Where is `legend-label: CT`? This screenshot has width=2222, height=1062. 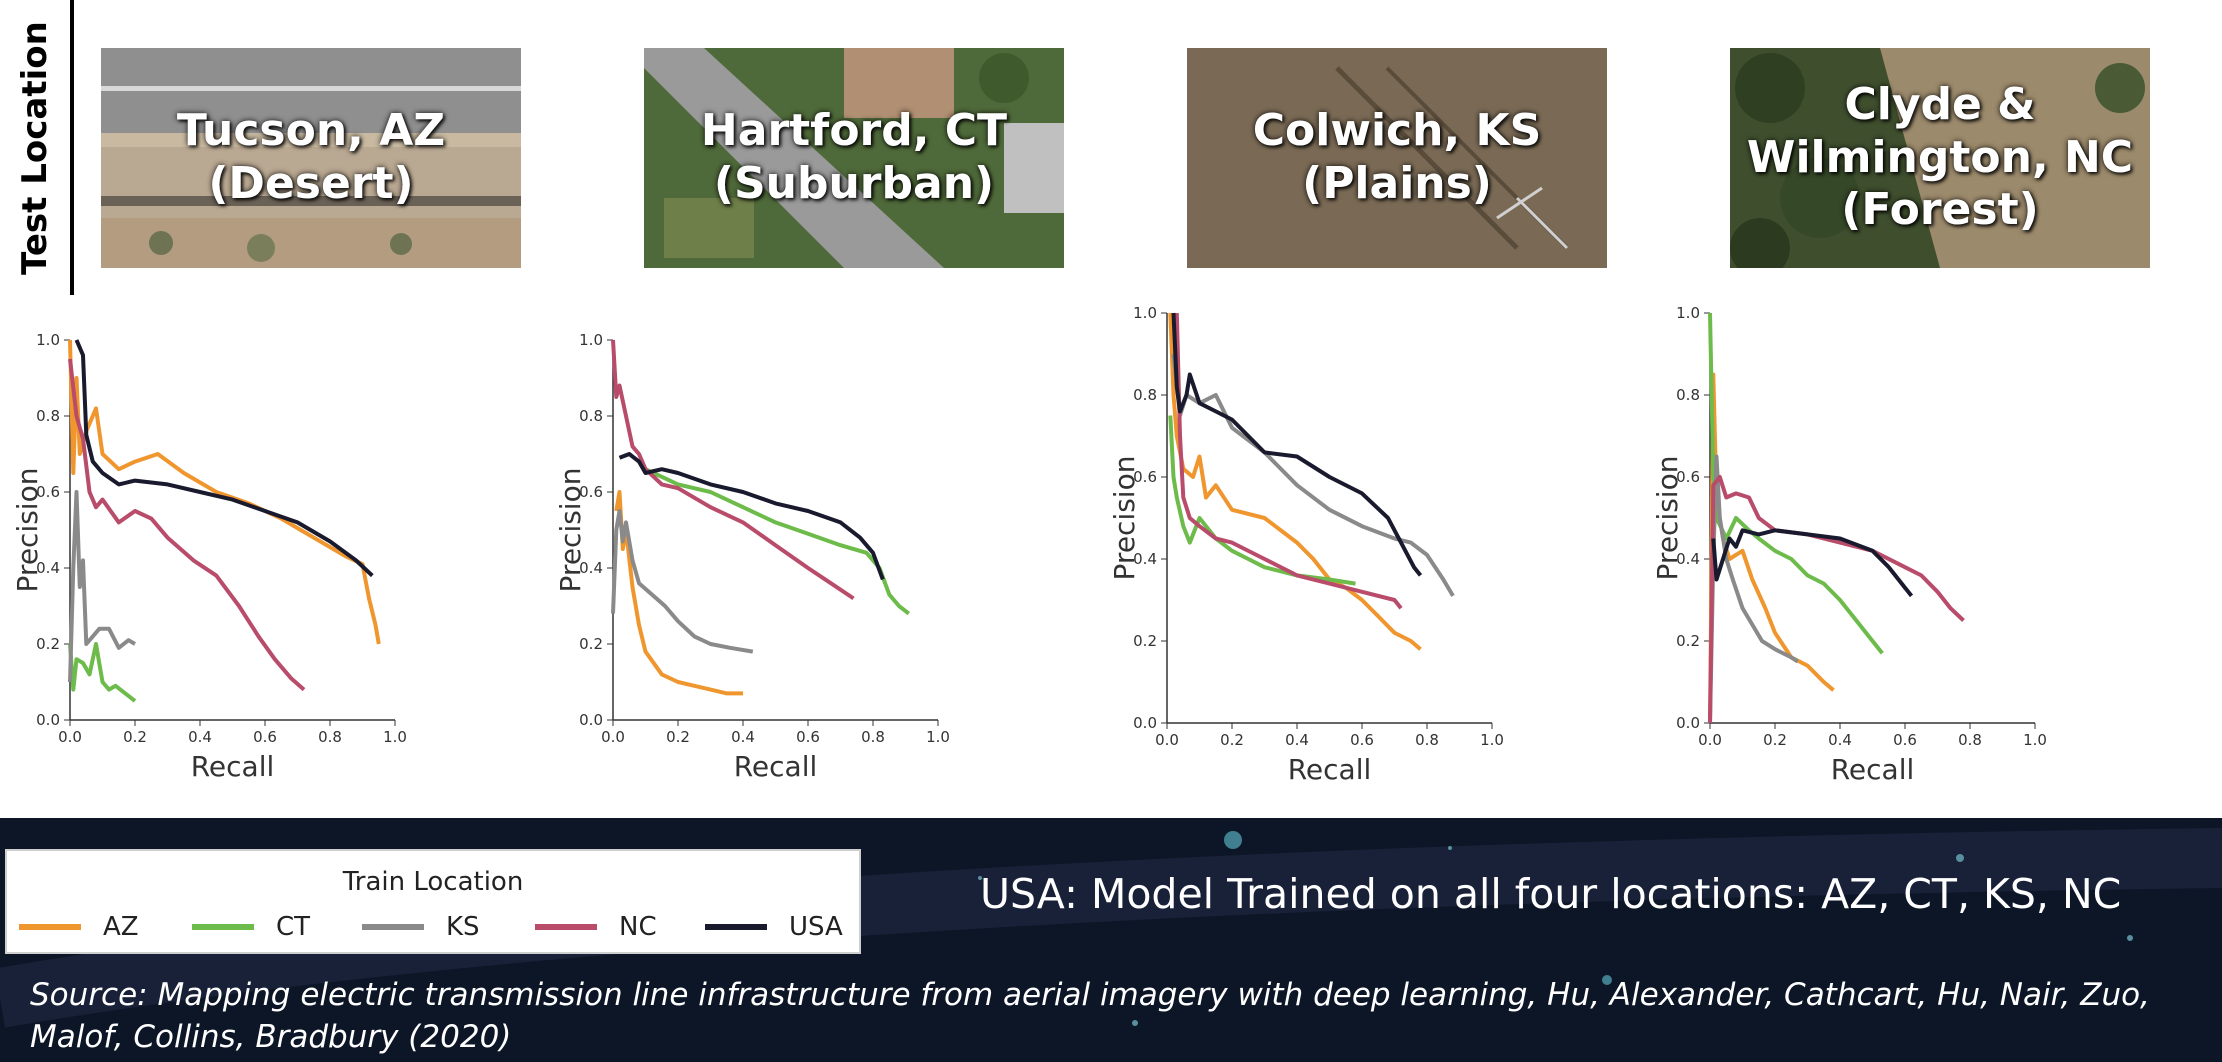
legend-label: CT is located at coordinates (293, 927).